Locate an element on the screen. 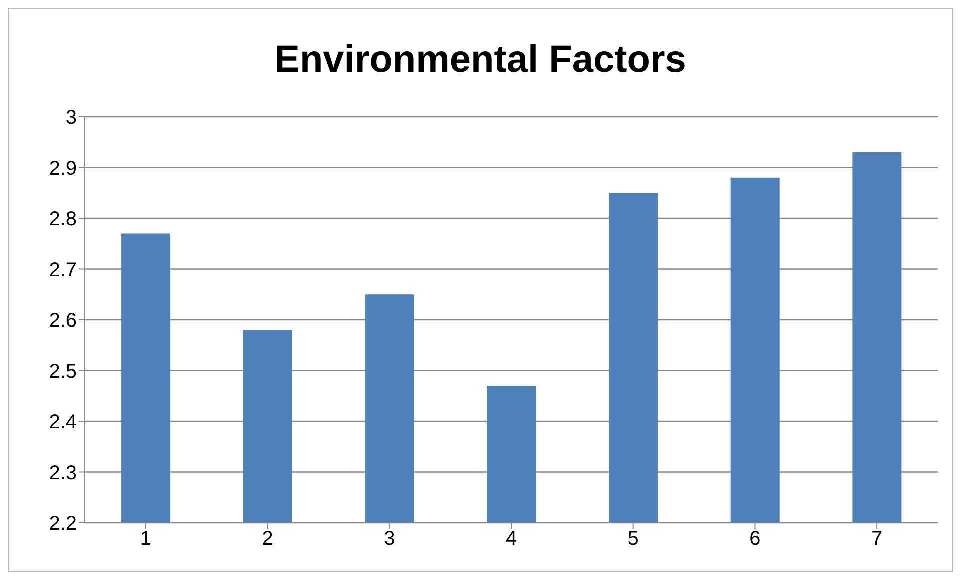 This screenshot has height=580, width=961. y-tick-label: 2.7 is located at coordinates (63, 270).